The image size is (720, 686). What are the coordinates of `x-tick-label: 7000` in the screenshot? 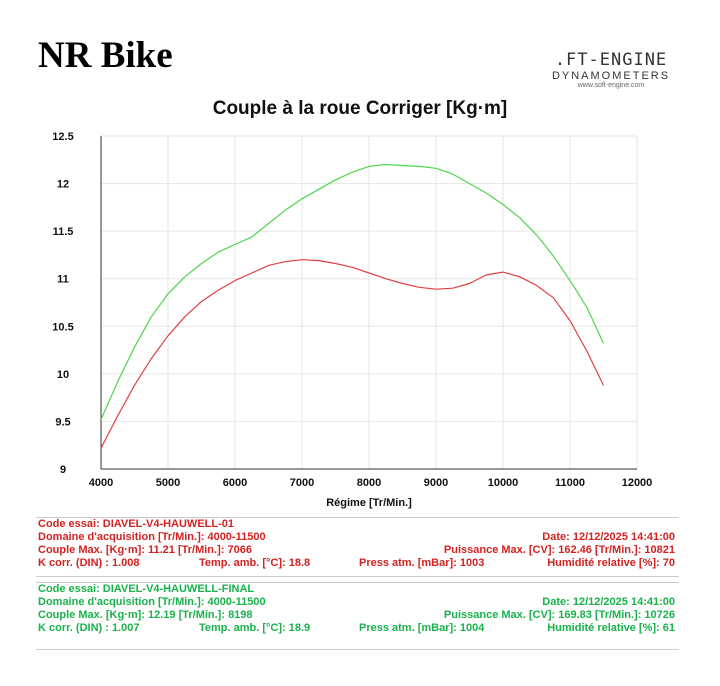 It's located at (302, 483).